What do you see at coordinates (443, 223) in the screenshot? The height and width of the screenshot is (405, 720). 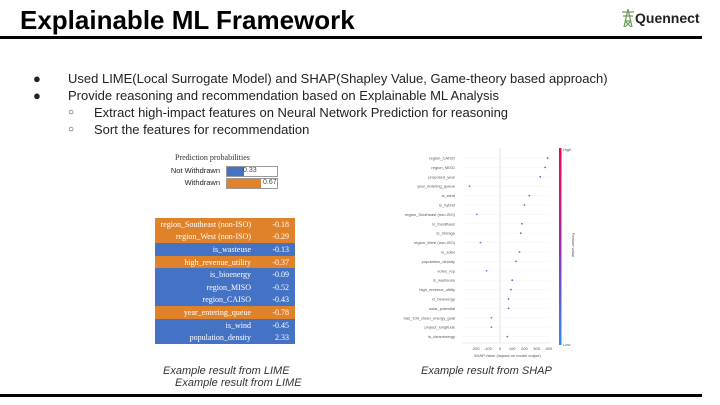 I see `feature-label: is_fossilfuels` at bounding box center [443, 223].